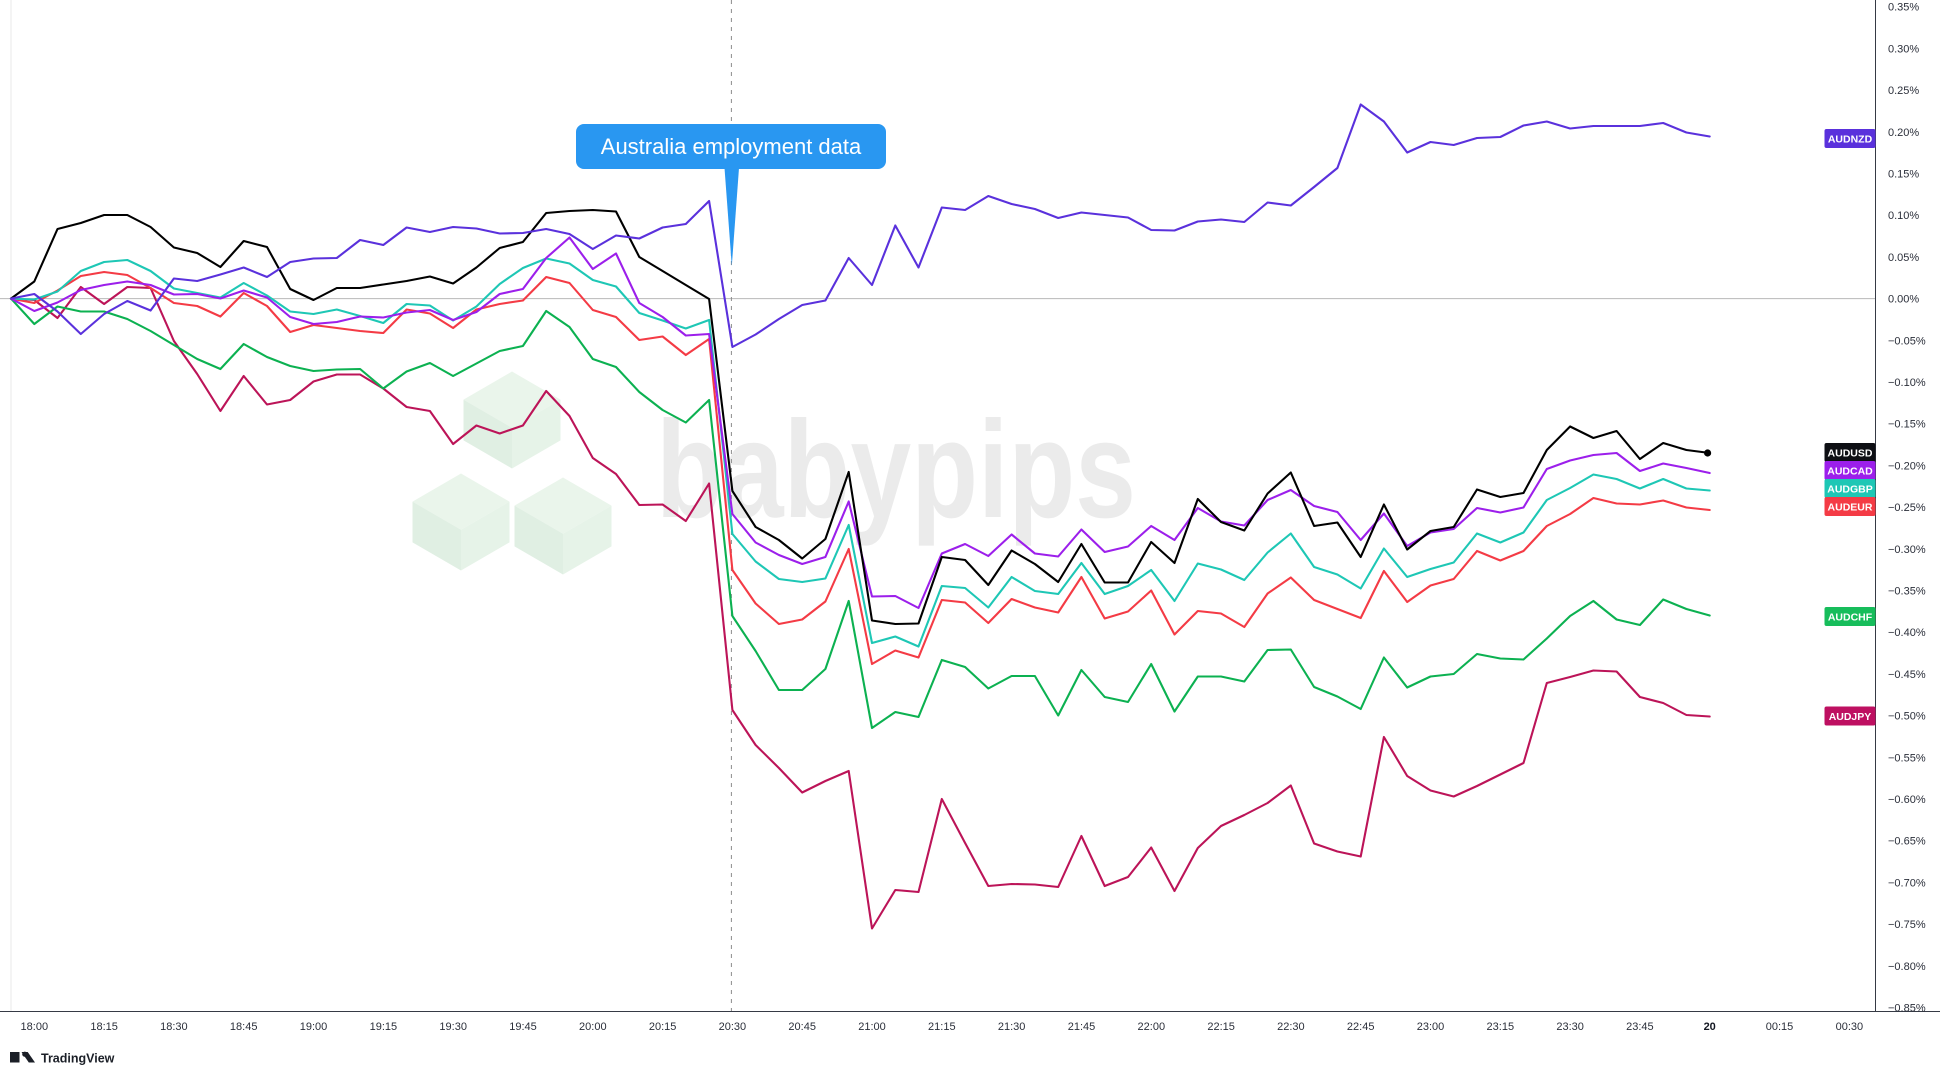 This screenshot has width=1940, height=1081. I want to click on svg-text: −0.50%, so click(1907, 717).